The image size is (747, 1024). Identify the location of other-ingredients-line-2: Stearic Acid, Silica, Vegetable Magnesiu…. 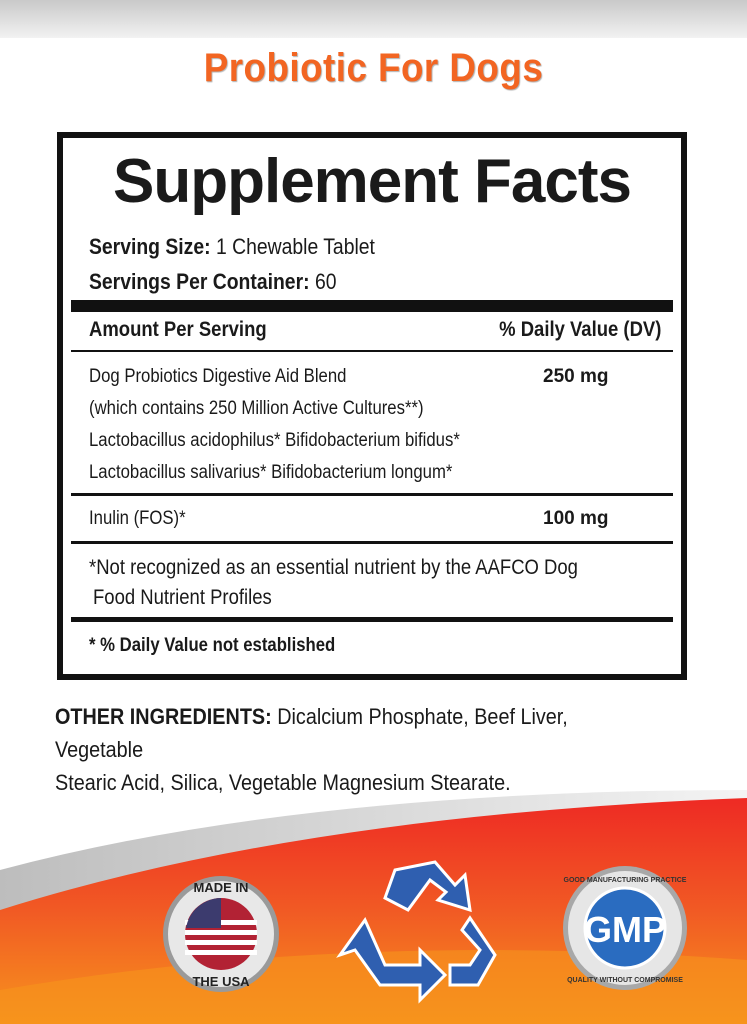
(283, 782).